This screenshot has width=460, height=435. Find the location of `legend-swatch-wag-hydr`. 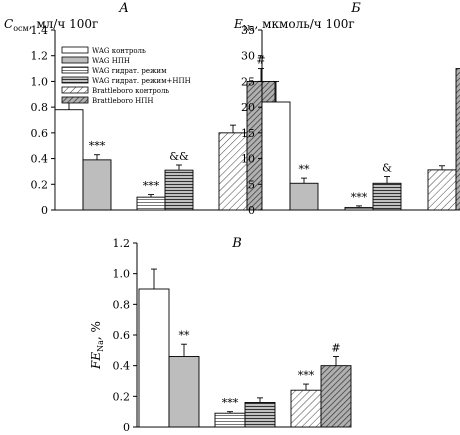

legend-swatch-wag-hydr is located at coordinates (75, 70).